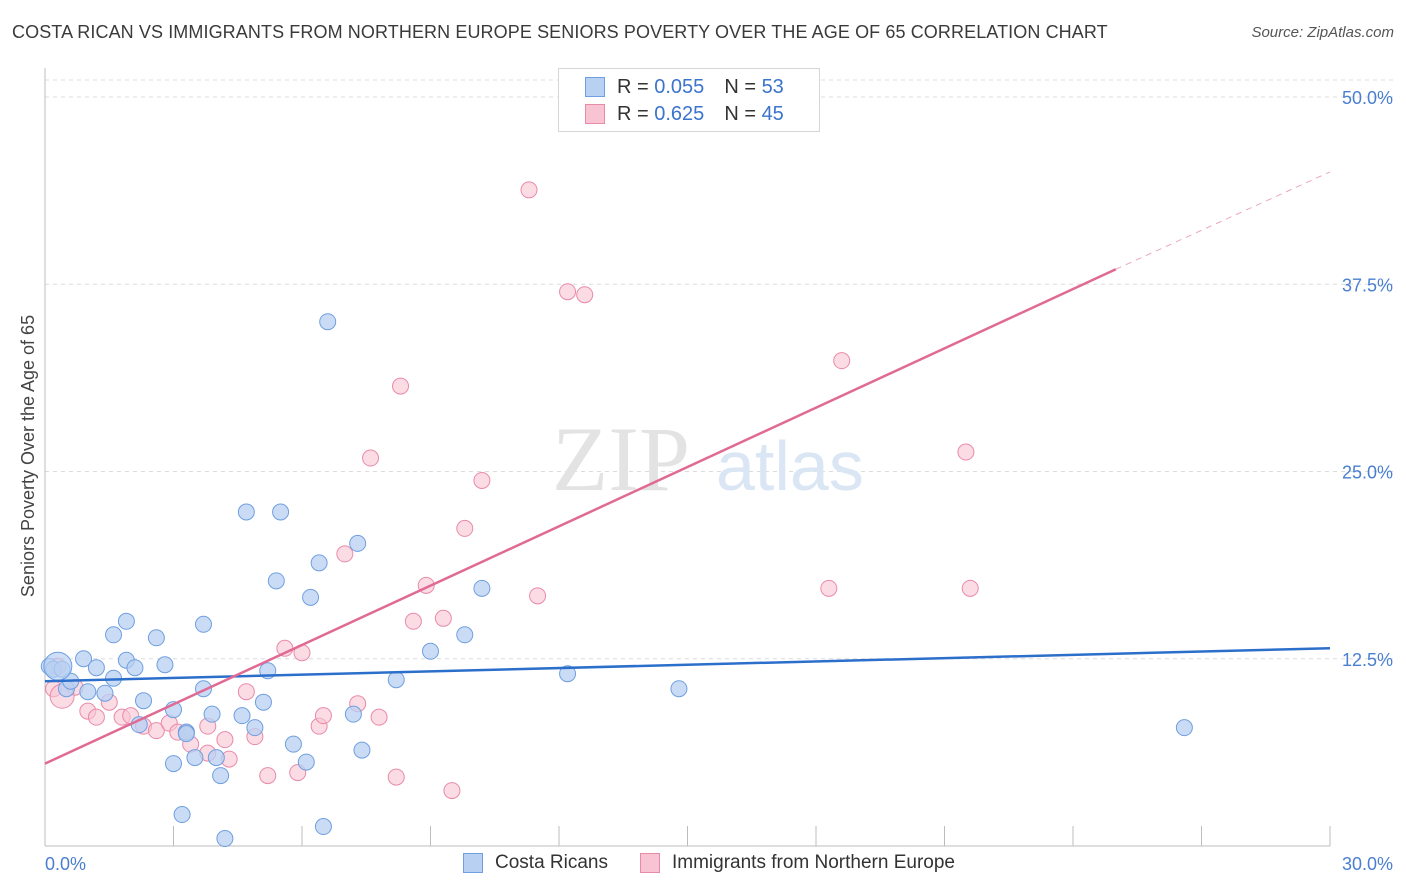 The image size is (1406, 892). What do you see at coordinates (551, 862) in the screenshot?
I see `legend-label-costa-ricans: Costa Ricans` at bounding box center [551, 862].